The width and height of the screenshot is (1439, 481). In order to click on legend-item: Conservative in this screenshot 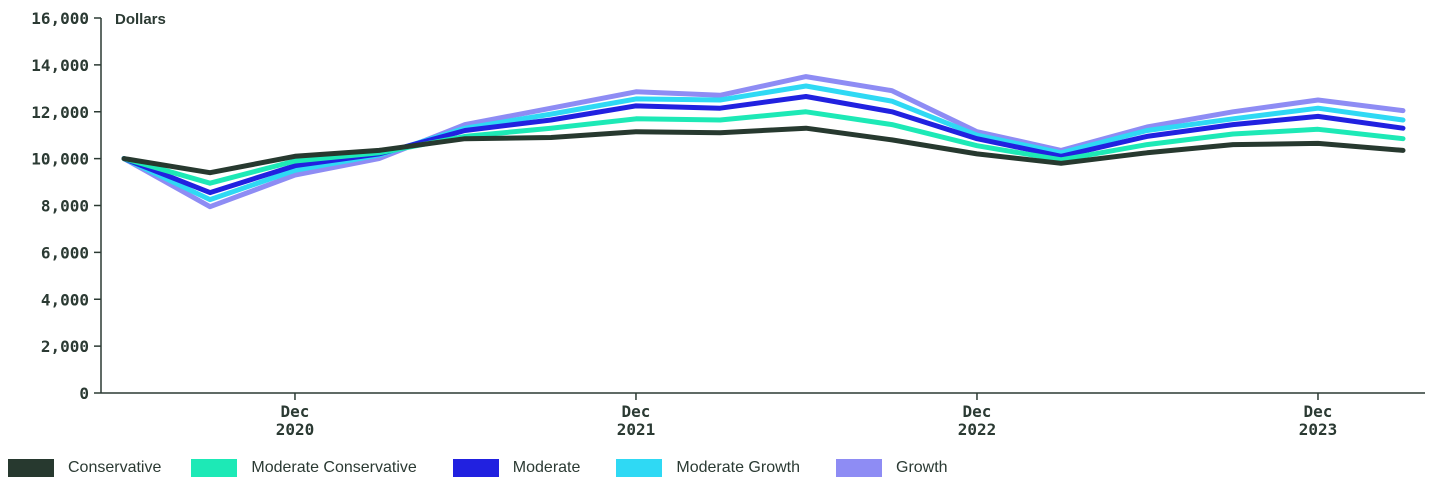, I will do `click(84, 468)`.